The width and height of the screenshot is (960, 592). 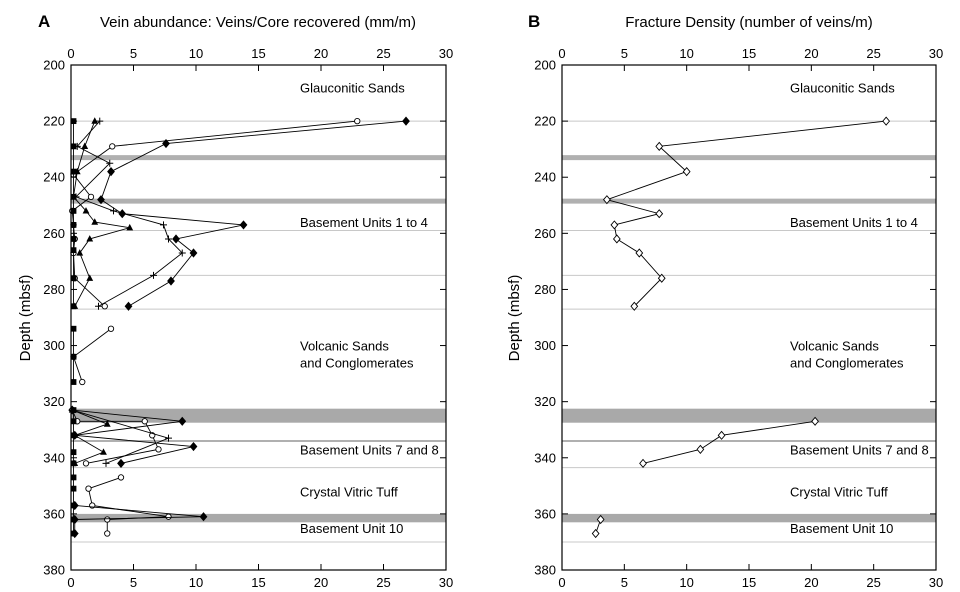 I want to click on panel-a-unit-label-3: and Conglomerates, so click(x=357, y=362).